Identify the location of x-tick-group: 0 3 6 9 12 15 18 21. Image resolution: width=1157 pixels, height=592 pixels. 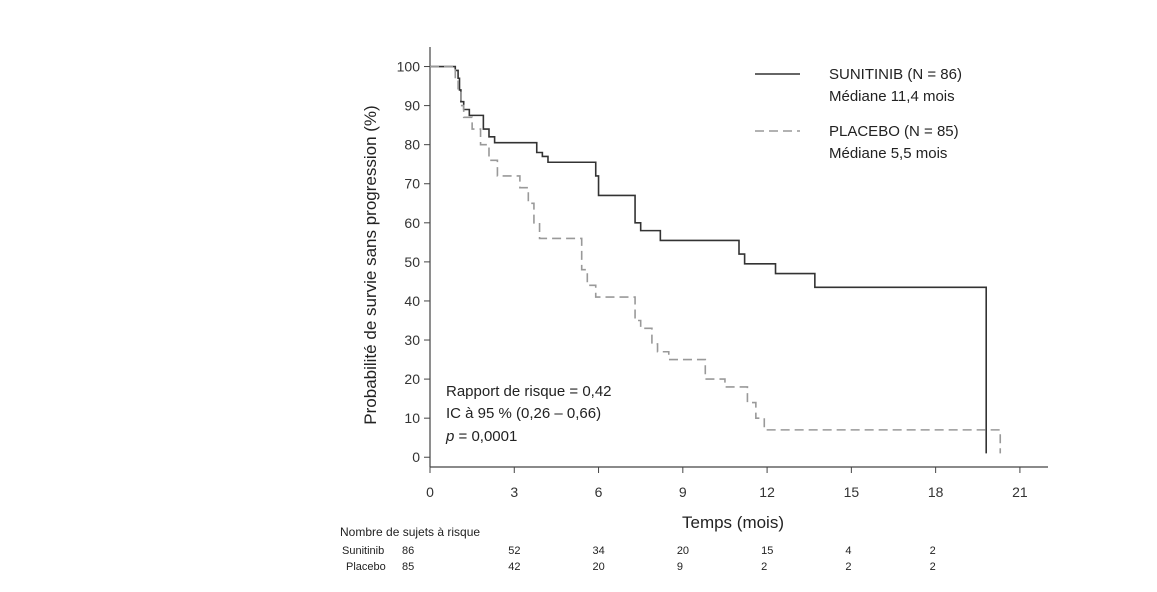
(727, 483).